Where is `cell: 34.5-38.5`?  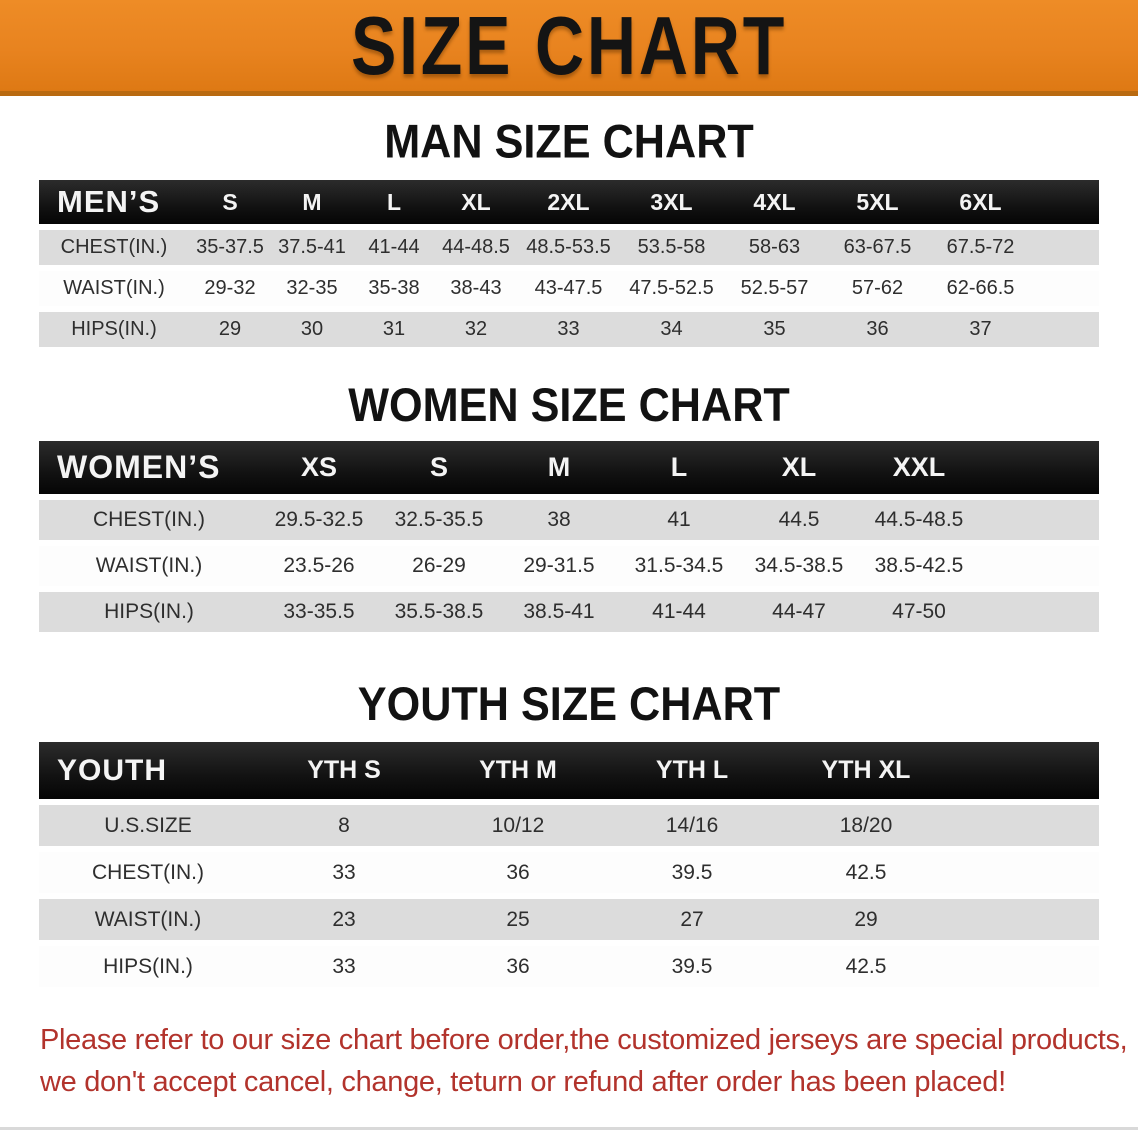
cell: 34.5-38.5 is located at coordinates (799, 566).